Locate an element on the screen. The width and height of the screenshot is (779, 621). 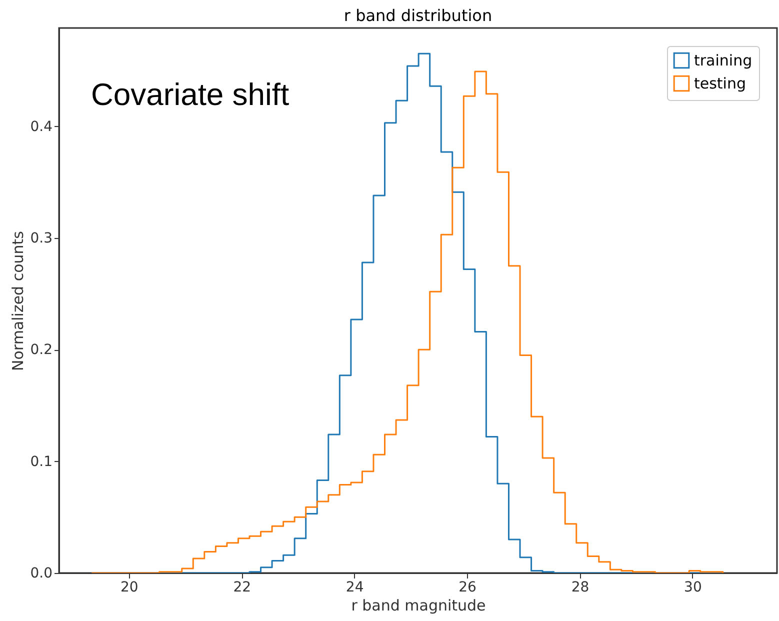
y-tick-label: 0.0 is located at coordinates (41, 574).